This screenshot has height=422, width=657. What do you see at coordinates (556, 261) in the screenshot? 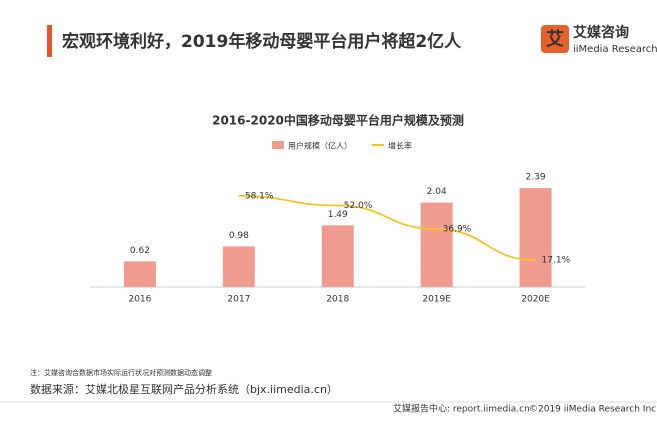
I see `line-value-label: 17.1%` at bounding box center [556, 261].